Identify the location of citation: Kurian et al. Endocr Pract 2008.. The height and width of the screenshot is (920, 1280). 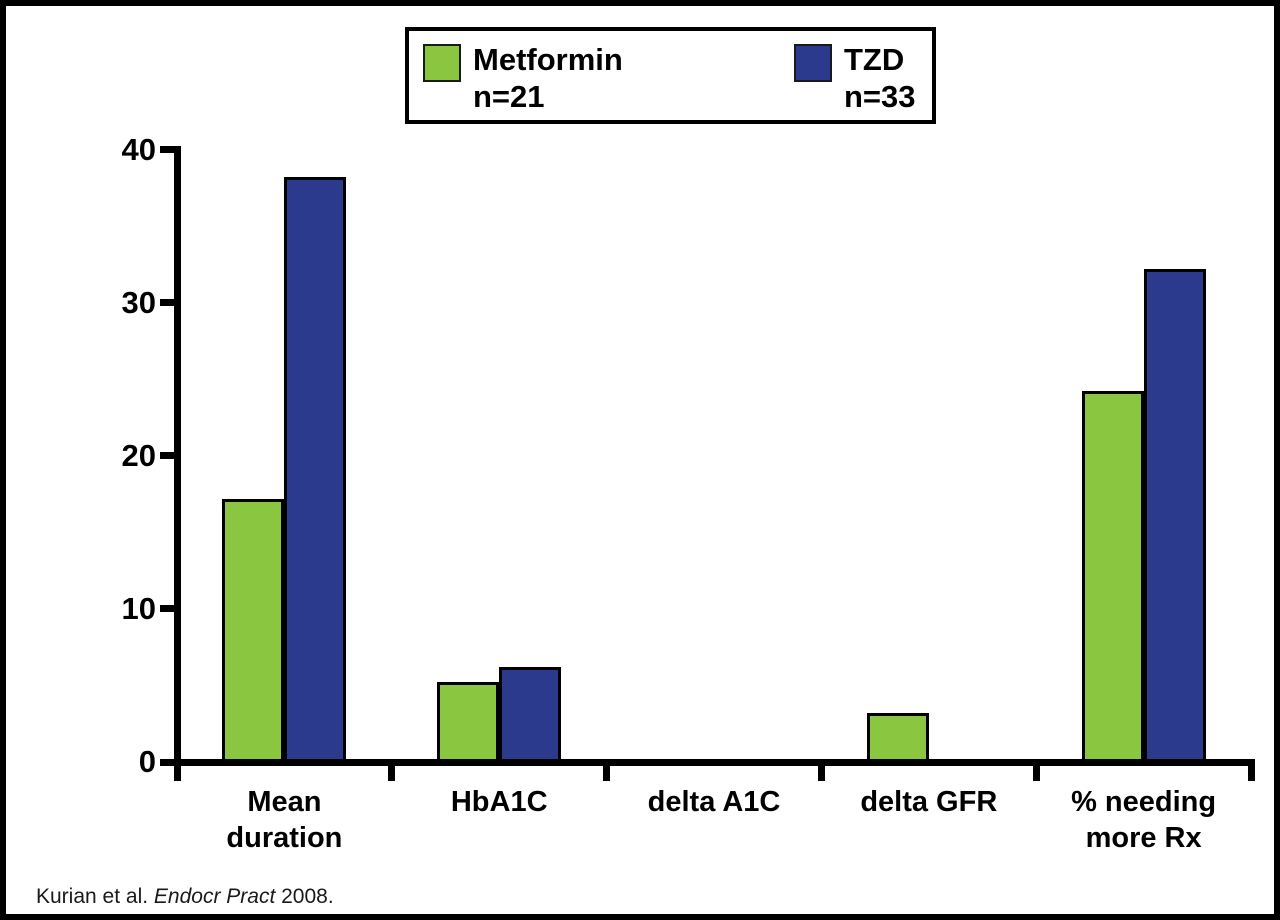
(185, 897).